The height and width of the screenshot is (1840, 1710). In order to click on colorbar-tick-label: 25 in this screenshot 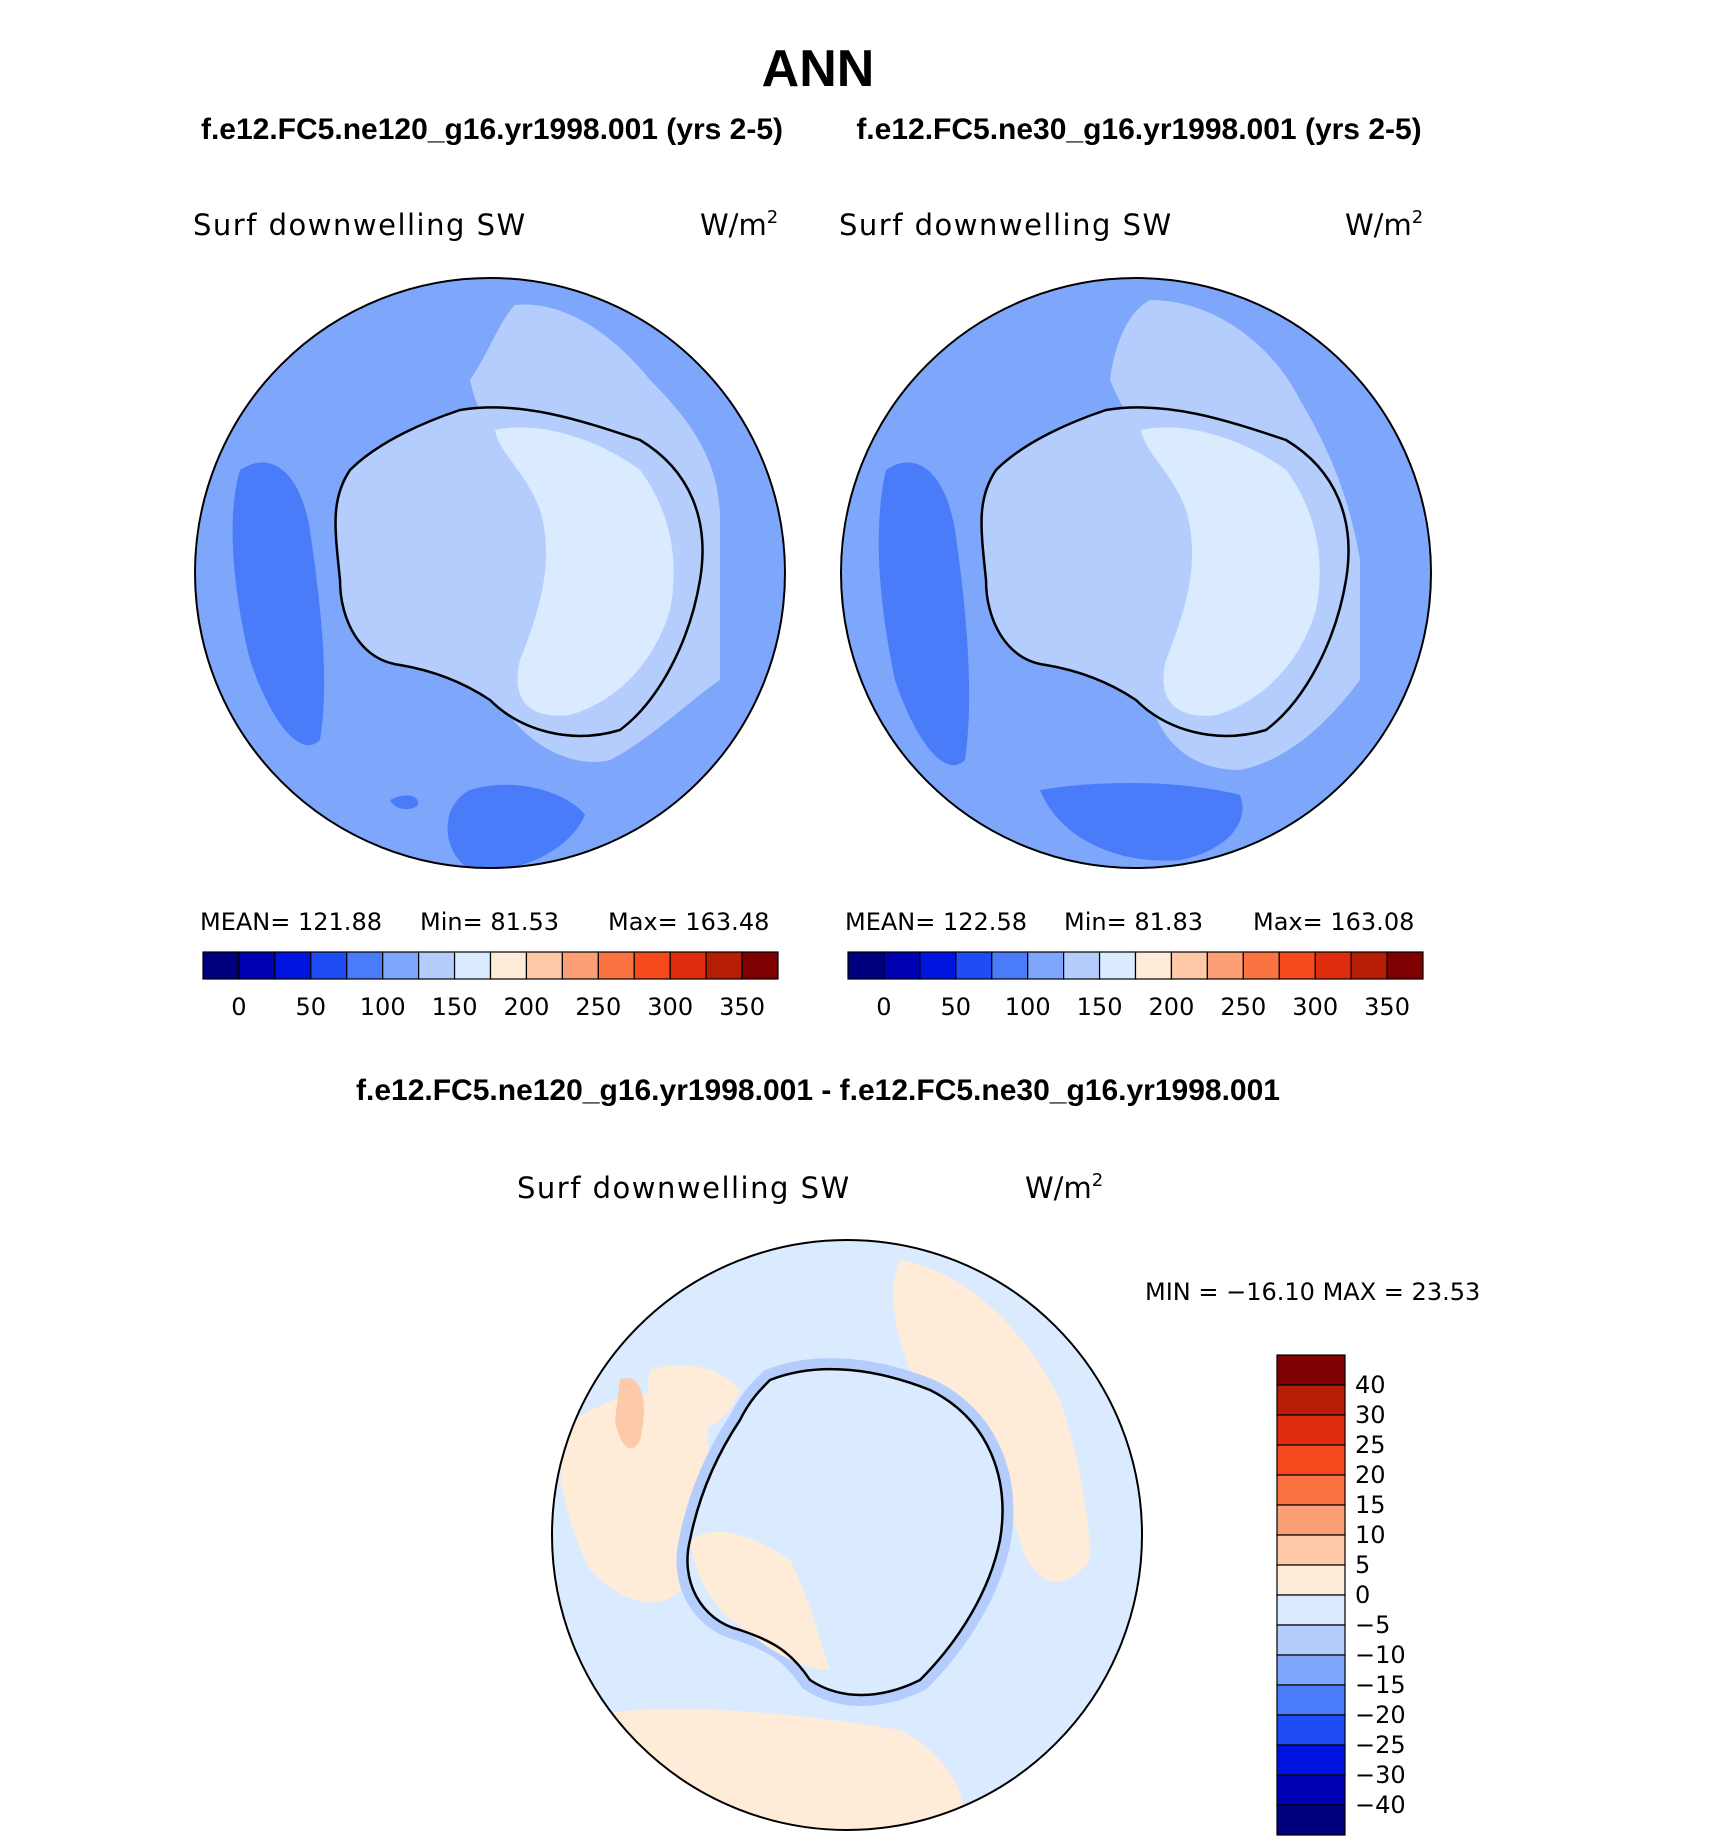, I will do `click(1370, 1445)`.